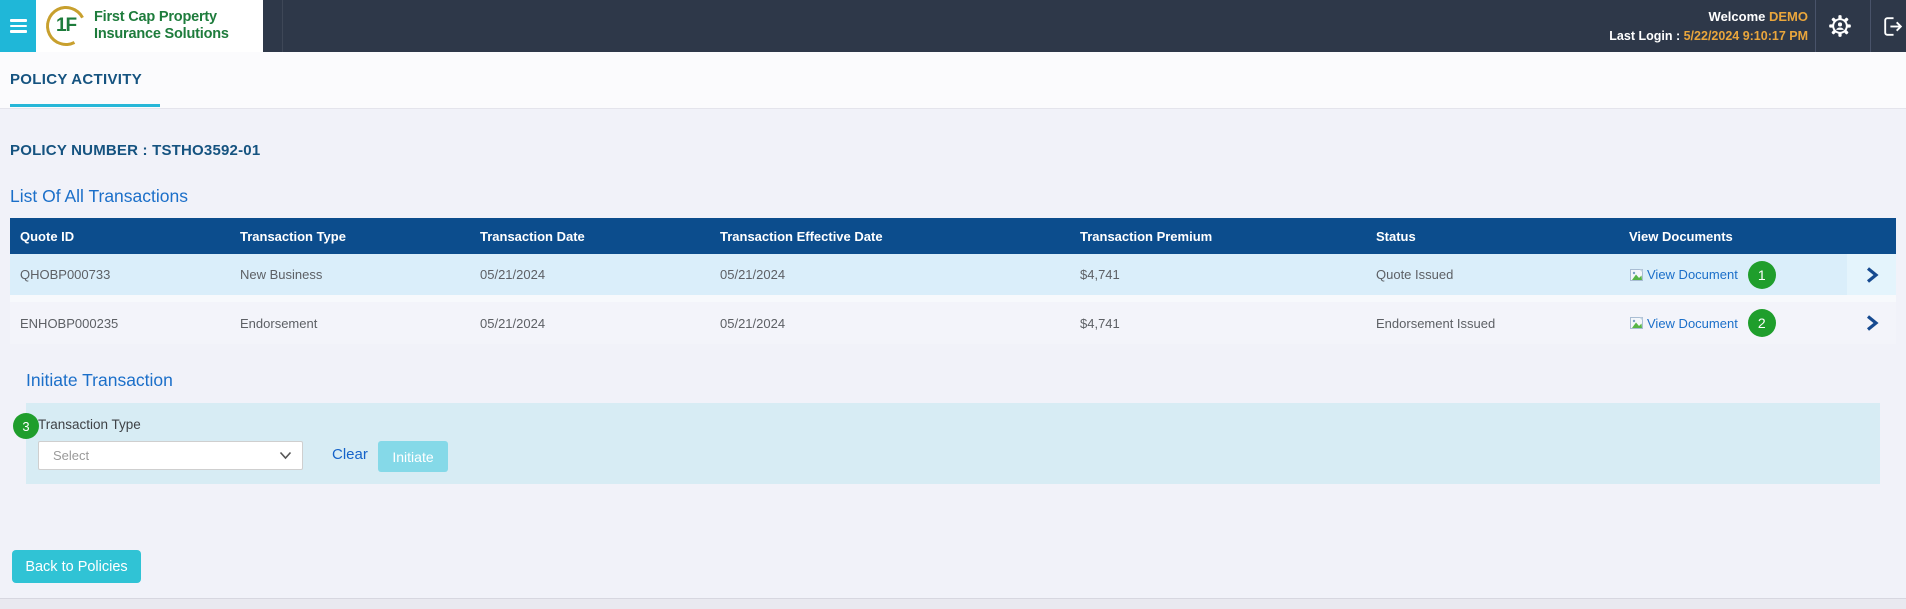 The image size is (1906, 609). What do you see at coordinates (66, 26) in the screenshot?
I see `brand-logo-icon: 1F` at bounding box center [66, 26].